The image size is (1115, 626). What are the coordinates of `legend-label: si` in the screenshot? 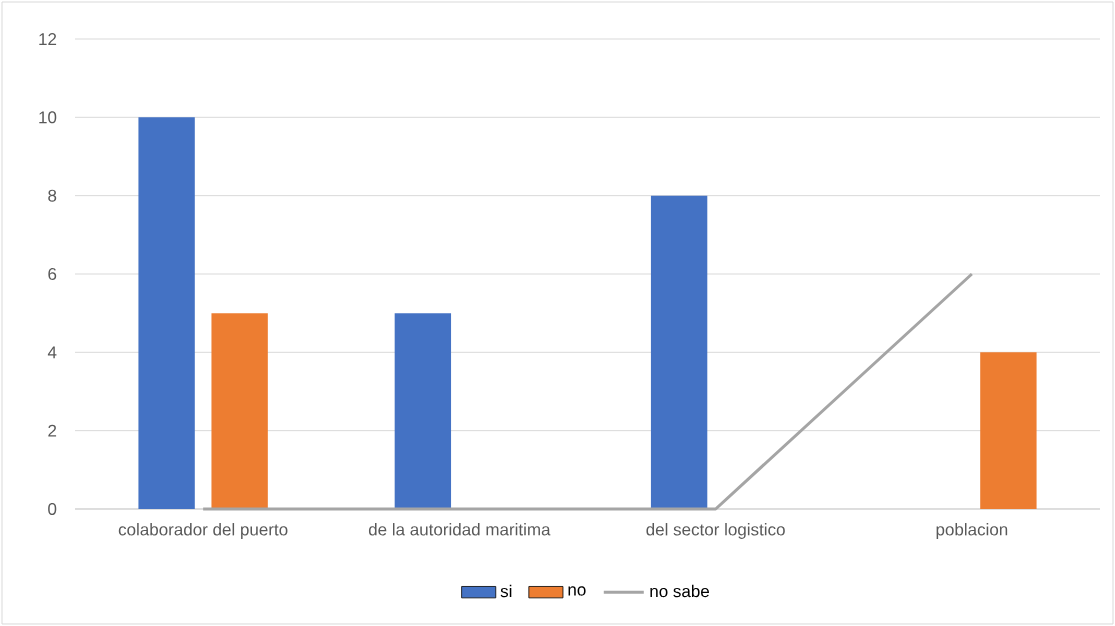 It's located at (506, 591).